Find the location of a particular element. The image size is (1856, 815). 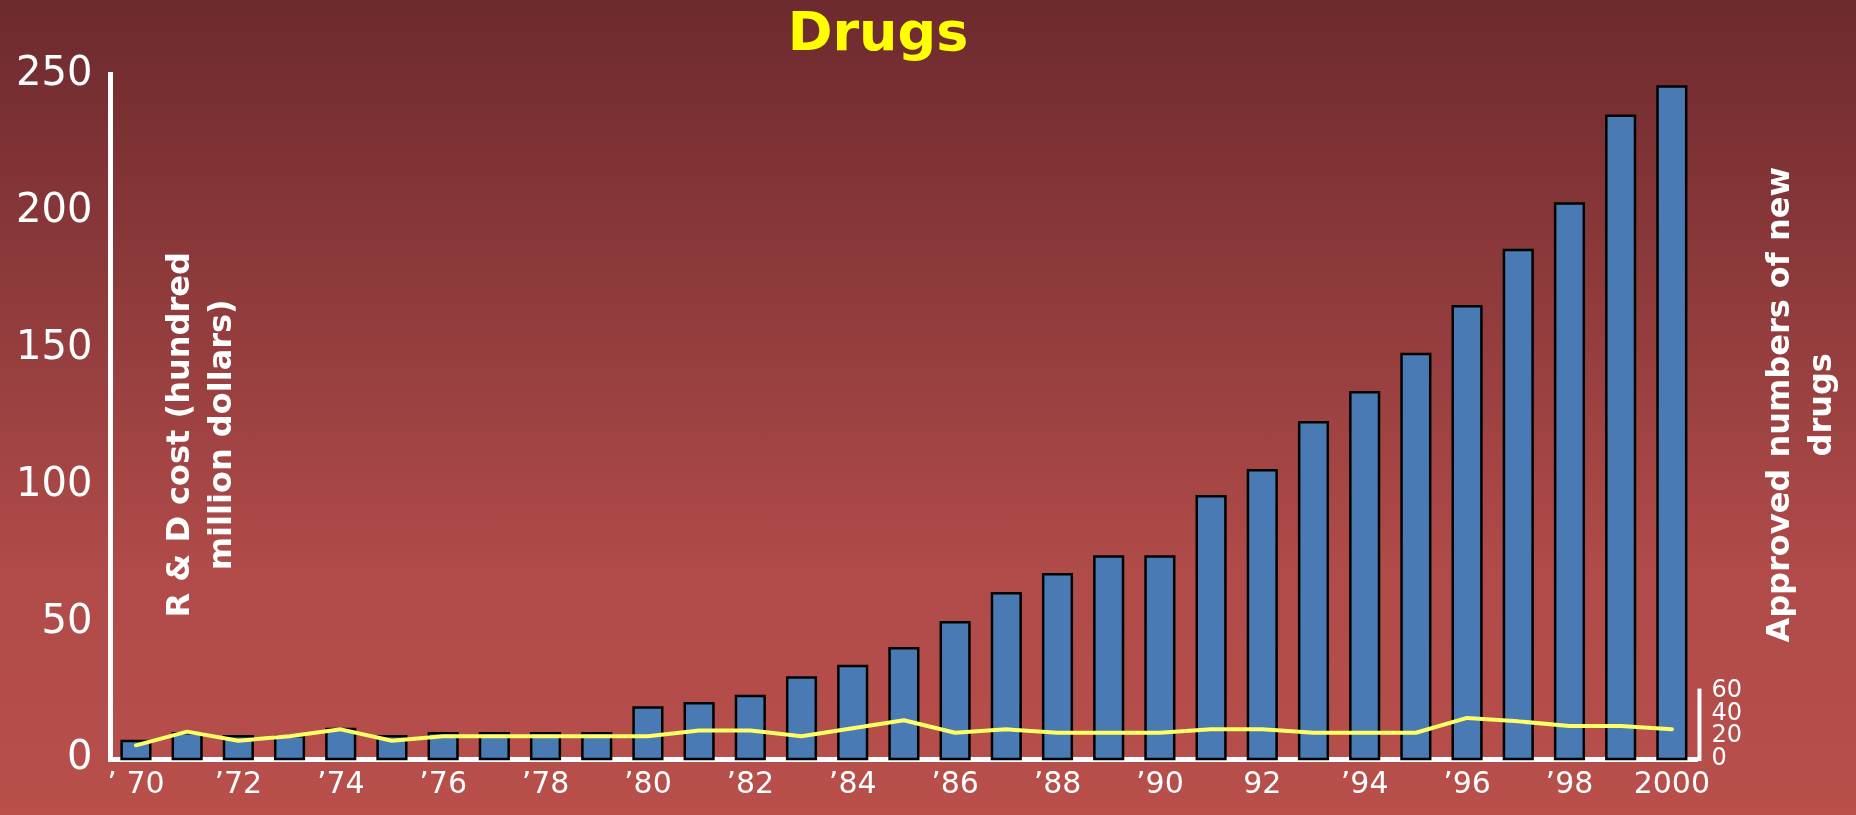

x-tick-label: ’78 is located at coordinates (545, 782).